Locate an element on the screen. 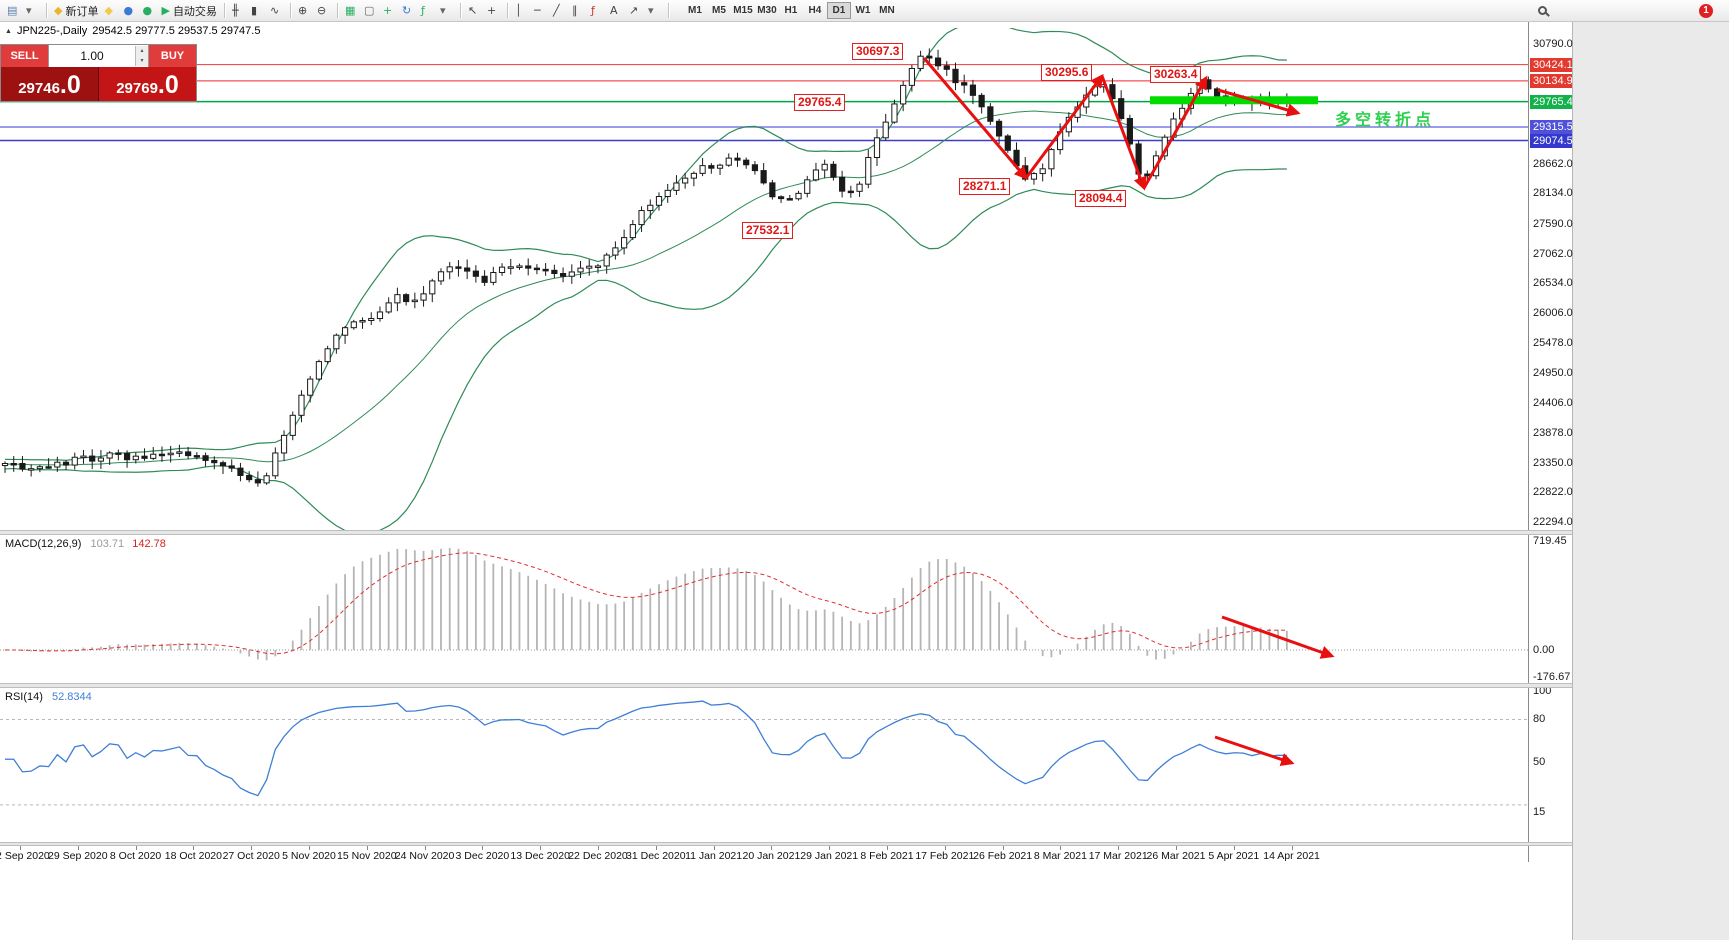 The height and width of the screenshot is (940, 1729). buy-price: 29769 .0 is located at coordinates (147, 84).